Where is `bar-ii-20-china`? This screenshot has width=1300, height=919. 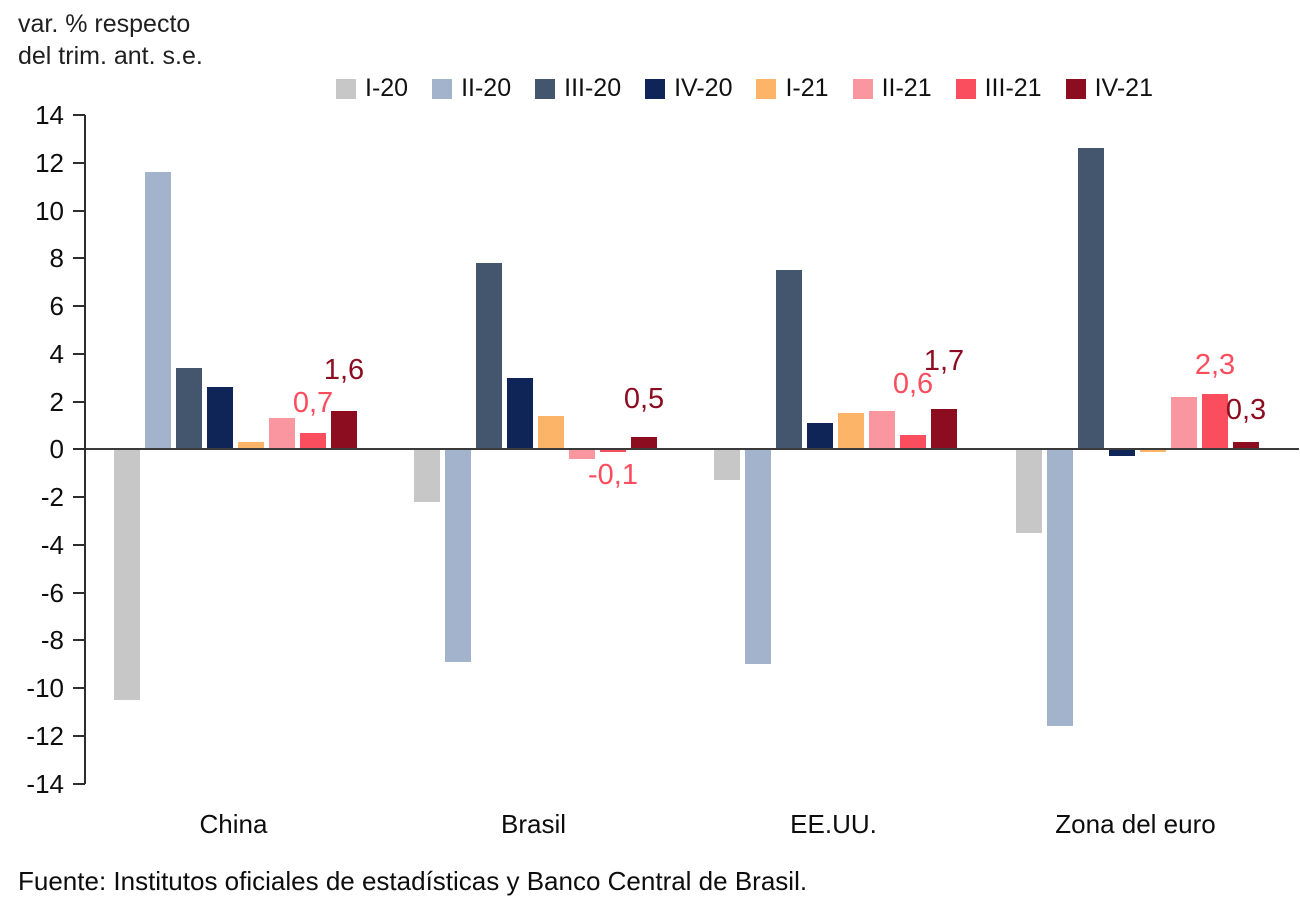
bar-ii-20-china is located at coordinates (158, 311).